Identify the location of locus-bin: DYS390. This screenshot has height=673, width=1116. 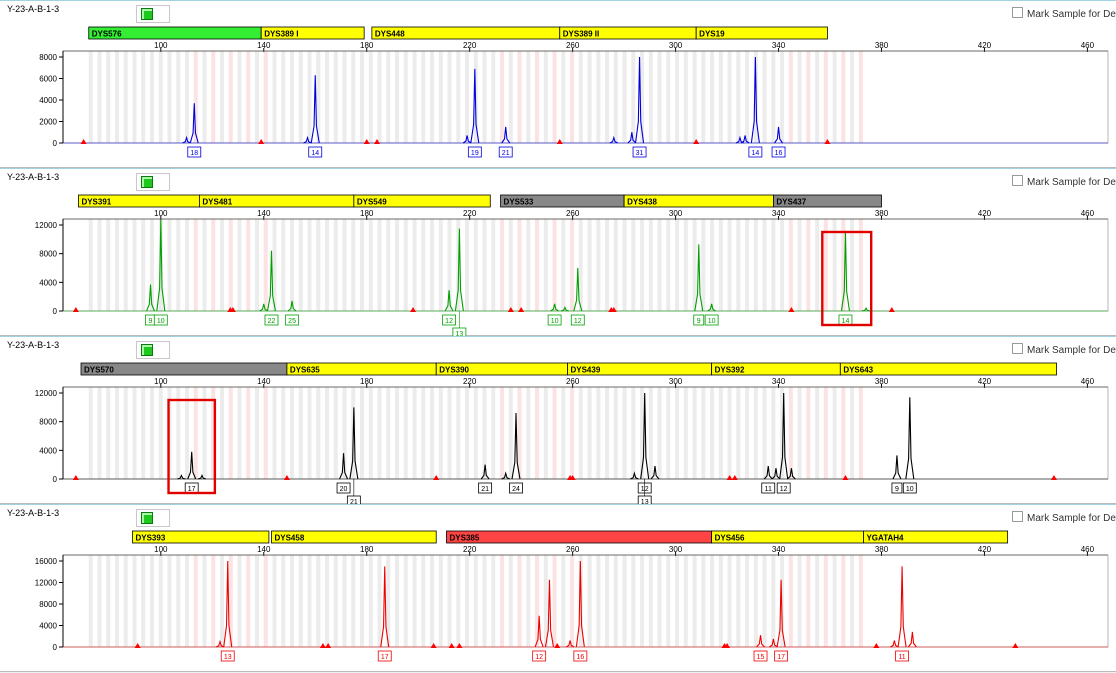
(501, 369).